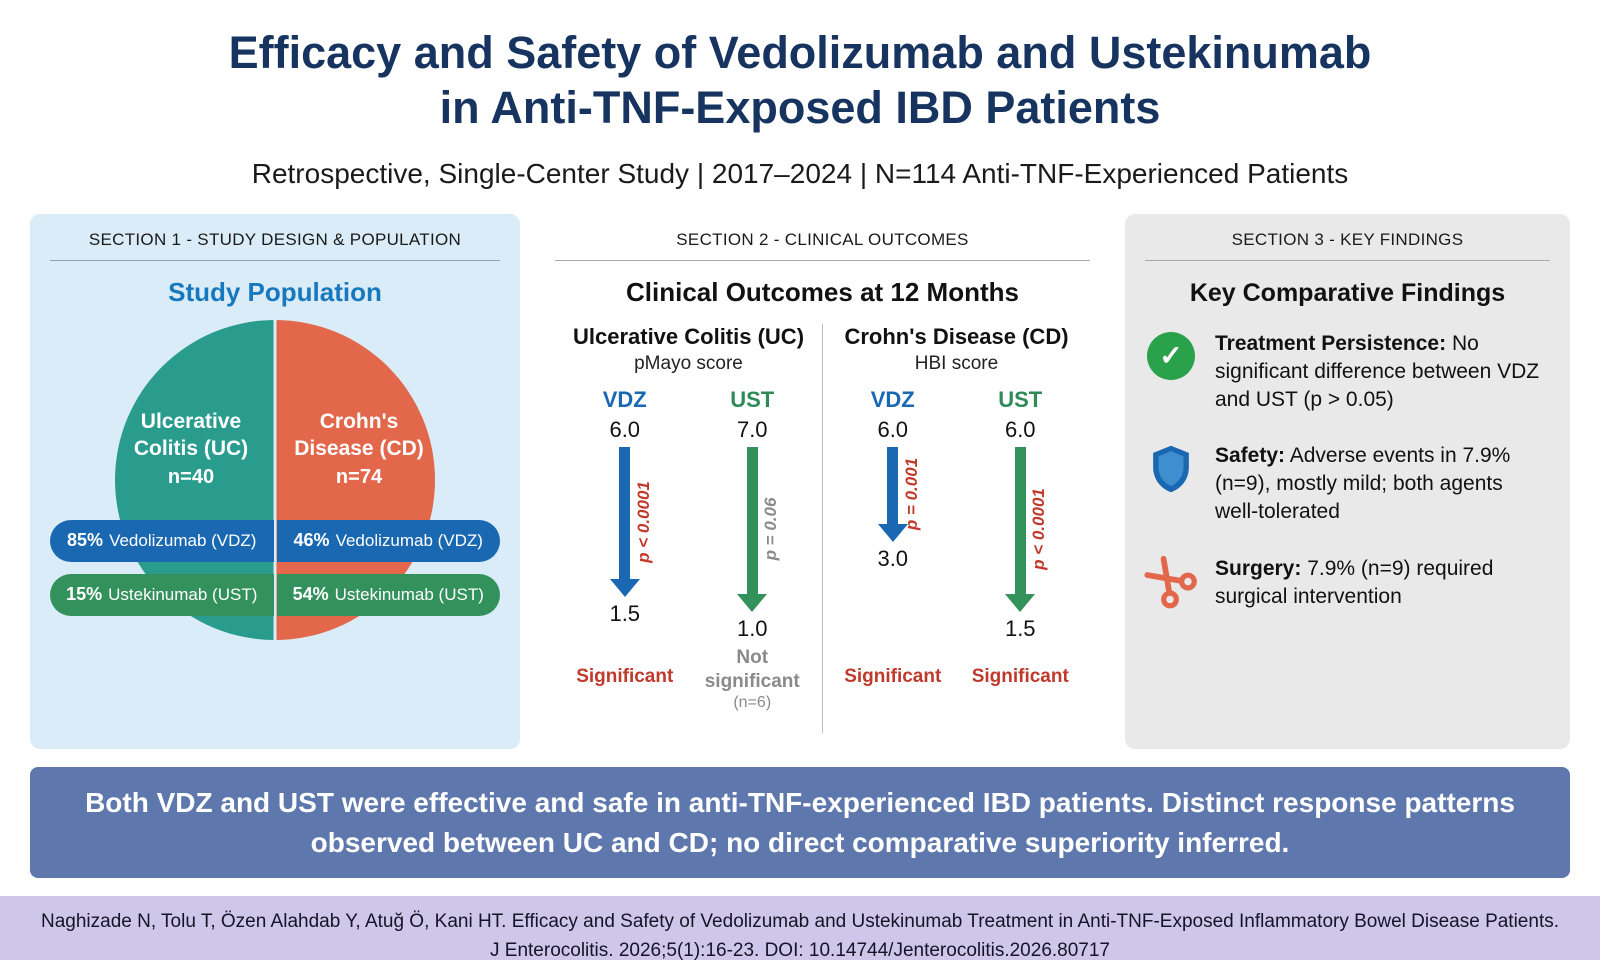 The height and width of the screenshot is (960, 1600). What do you see at coordinates (758, 529) in the screenshot?
I see `uc-ust-down-arrow-icon: p = 0.06` at bounding box center [758, 529].